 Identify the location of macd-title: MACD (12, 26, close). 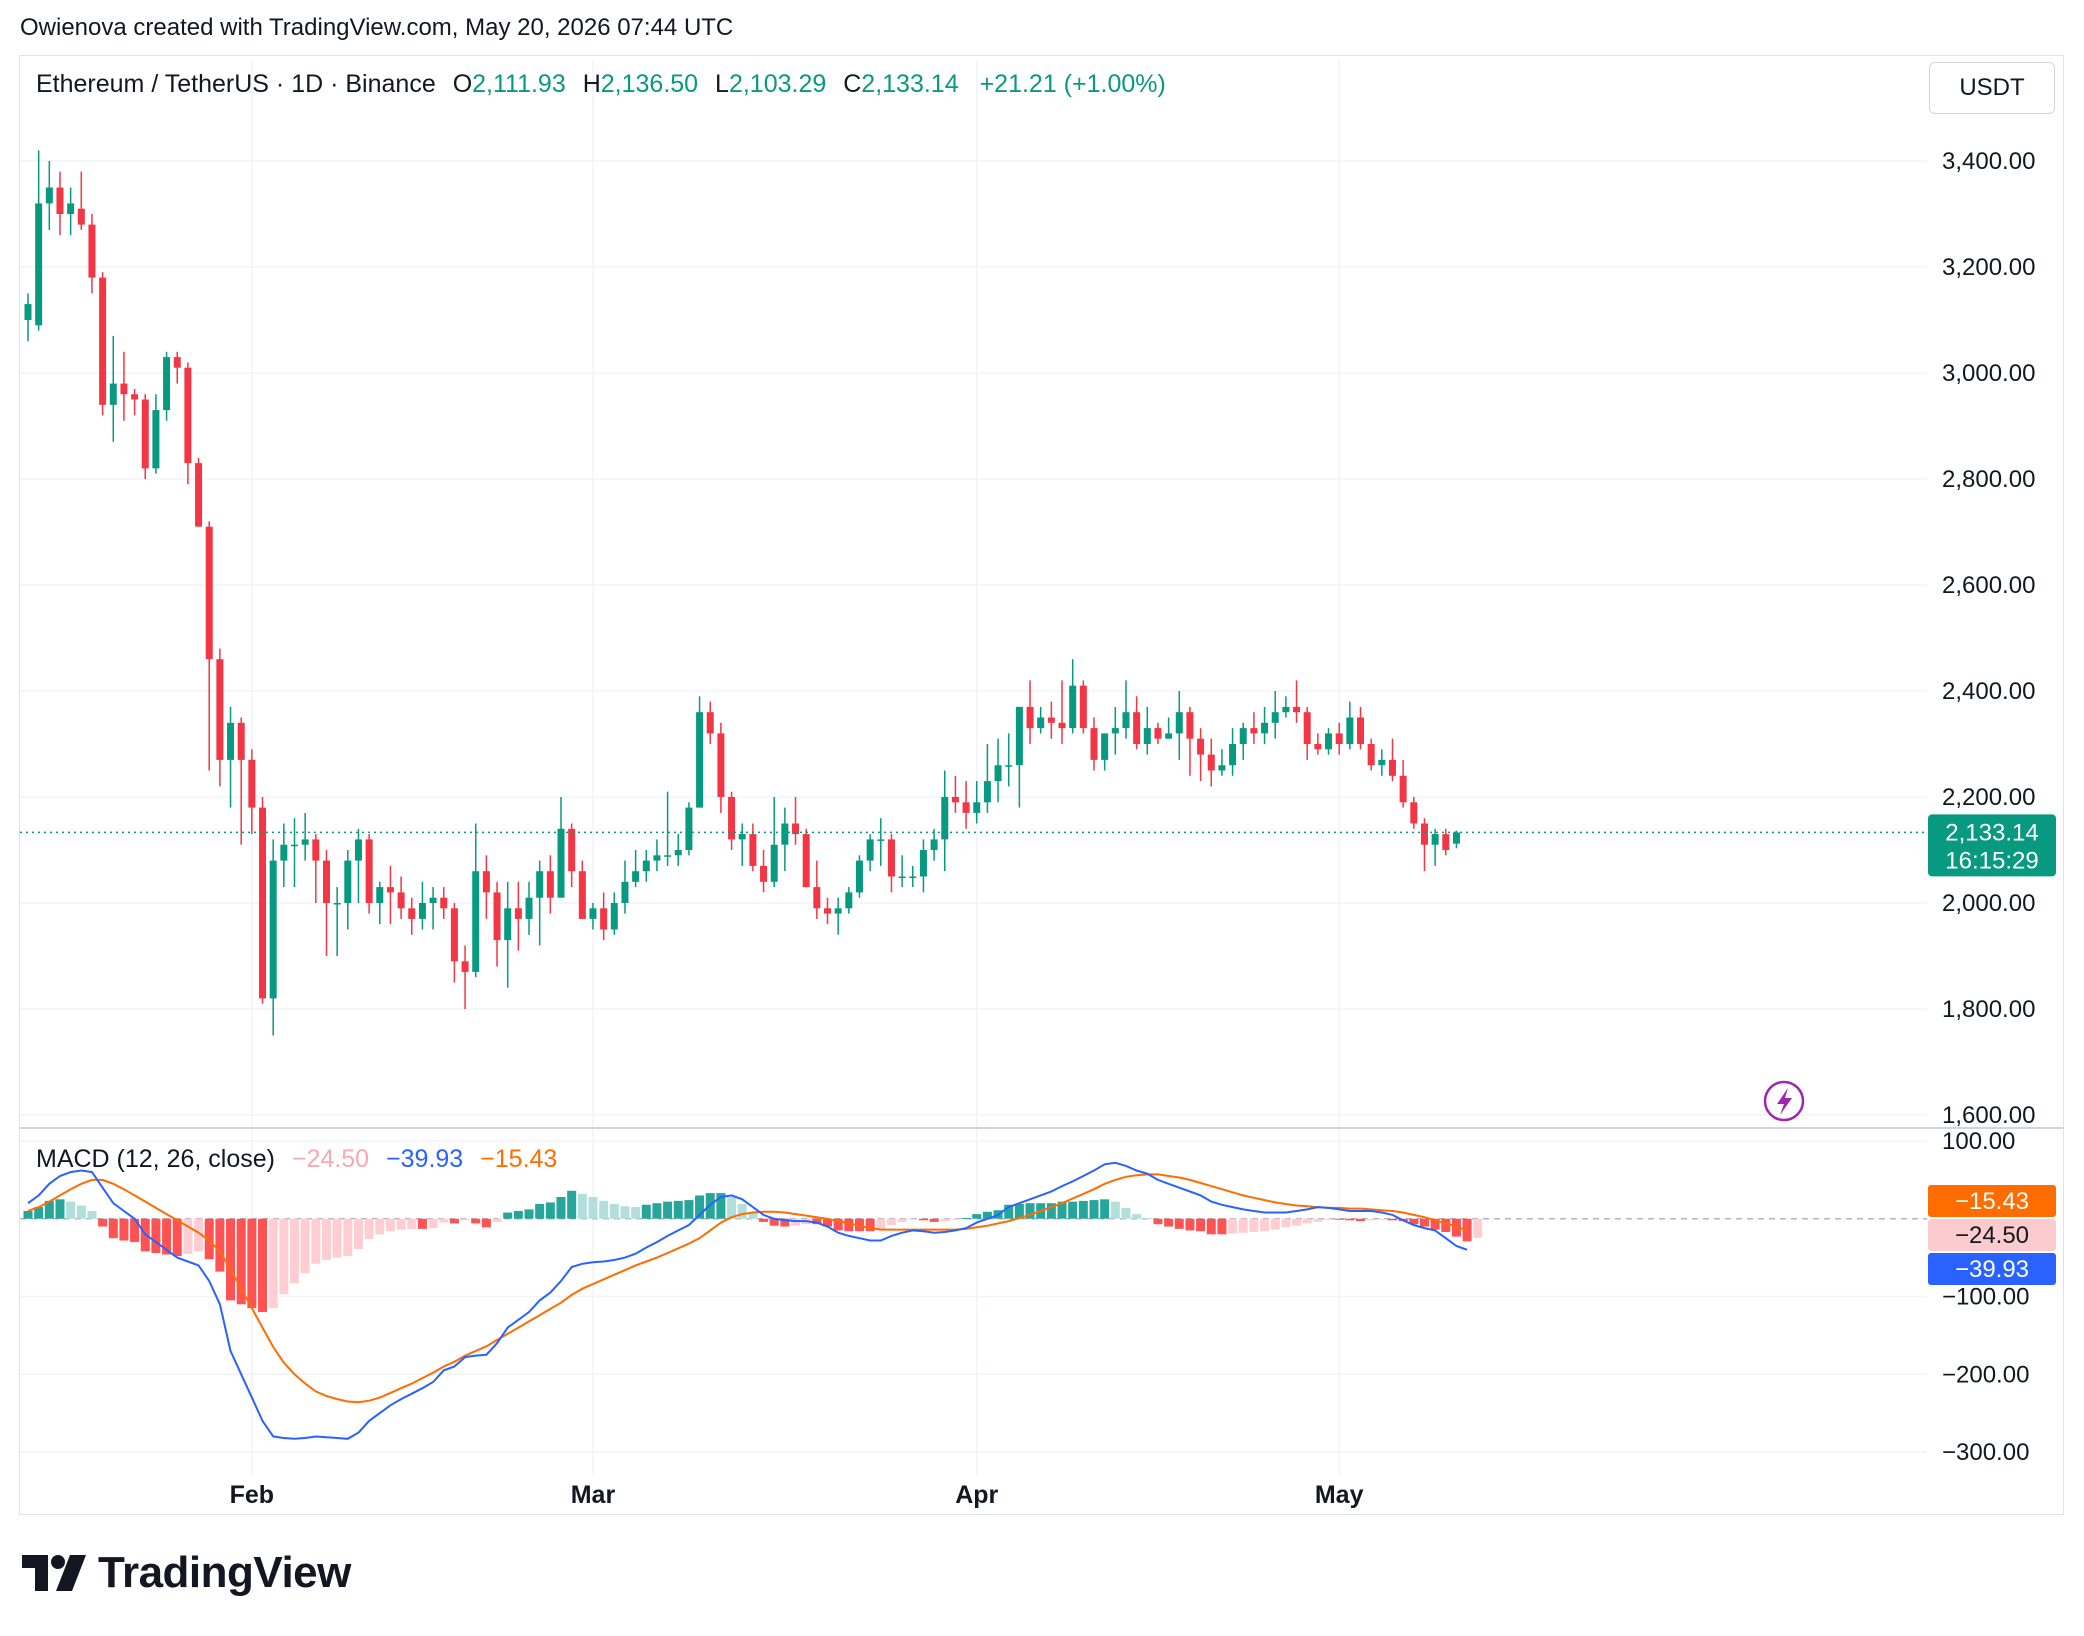
(155, 1159).